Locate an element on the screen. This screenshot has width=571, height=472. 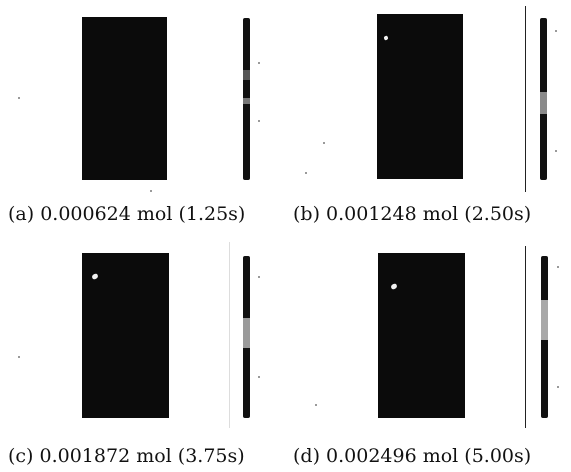
panel-caption: (c) 0.001872 mol (3.75s) is located at coordinates (126, 456).